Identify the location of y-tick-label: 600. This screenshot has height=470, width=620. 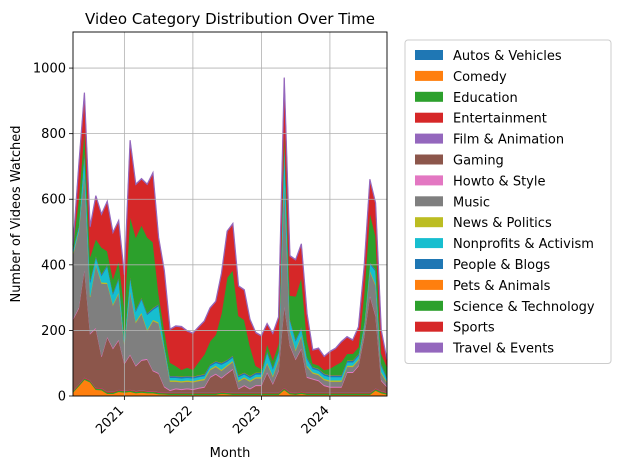
(53, 200).